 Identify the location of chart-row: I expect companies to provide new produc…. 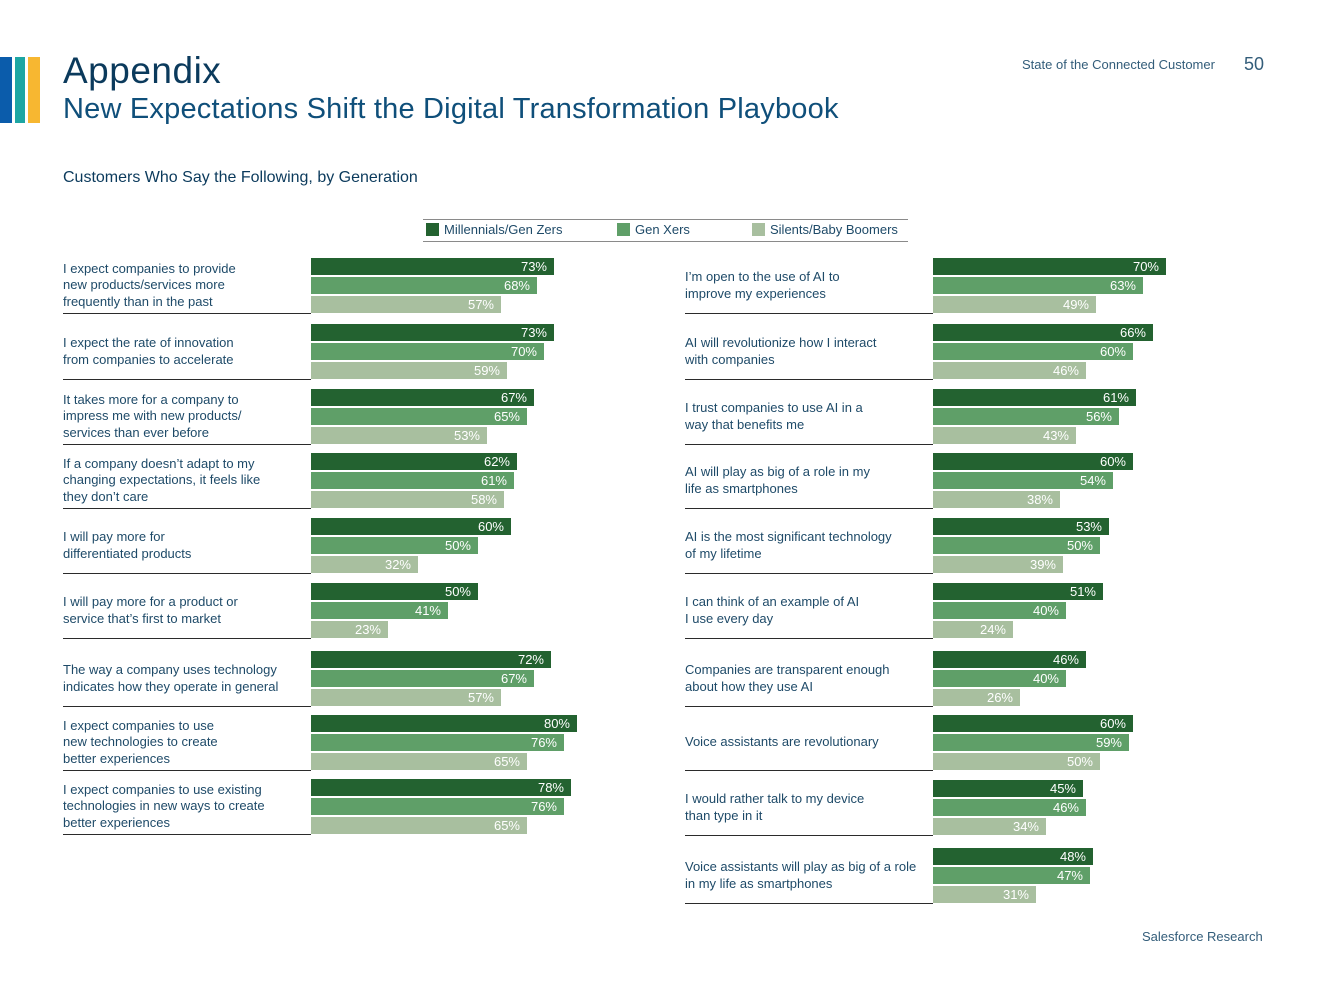
(363, 286).